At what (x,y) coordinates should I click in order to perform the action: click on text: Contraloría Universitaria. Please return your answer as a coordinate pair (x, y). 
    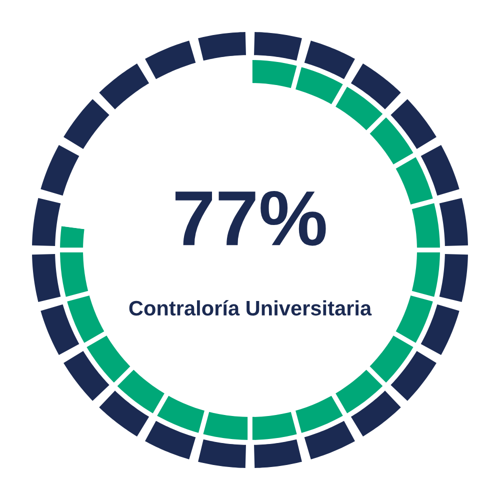
    Looking at the image, I should click on (250, 308).